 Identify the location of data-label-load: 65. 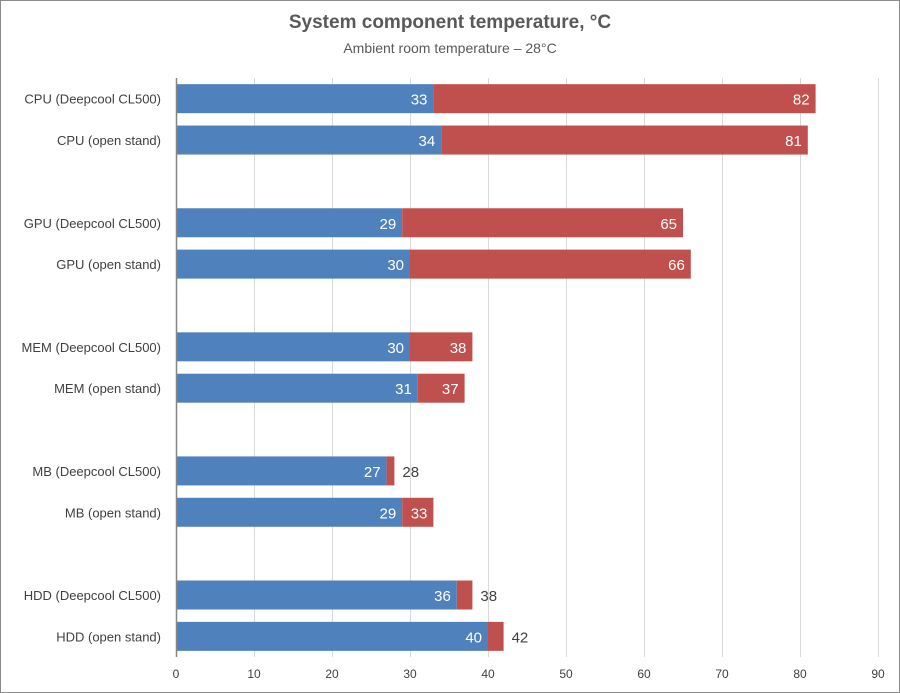
(668, 224).